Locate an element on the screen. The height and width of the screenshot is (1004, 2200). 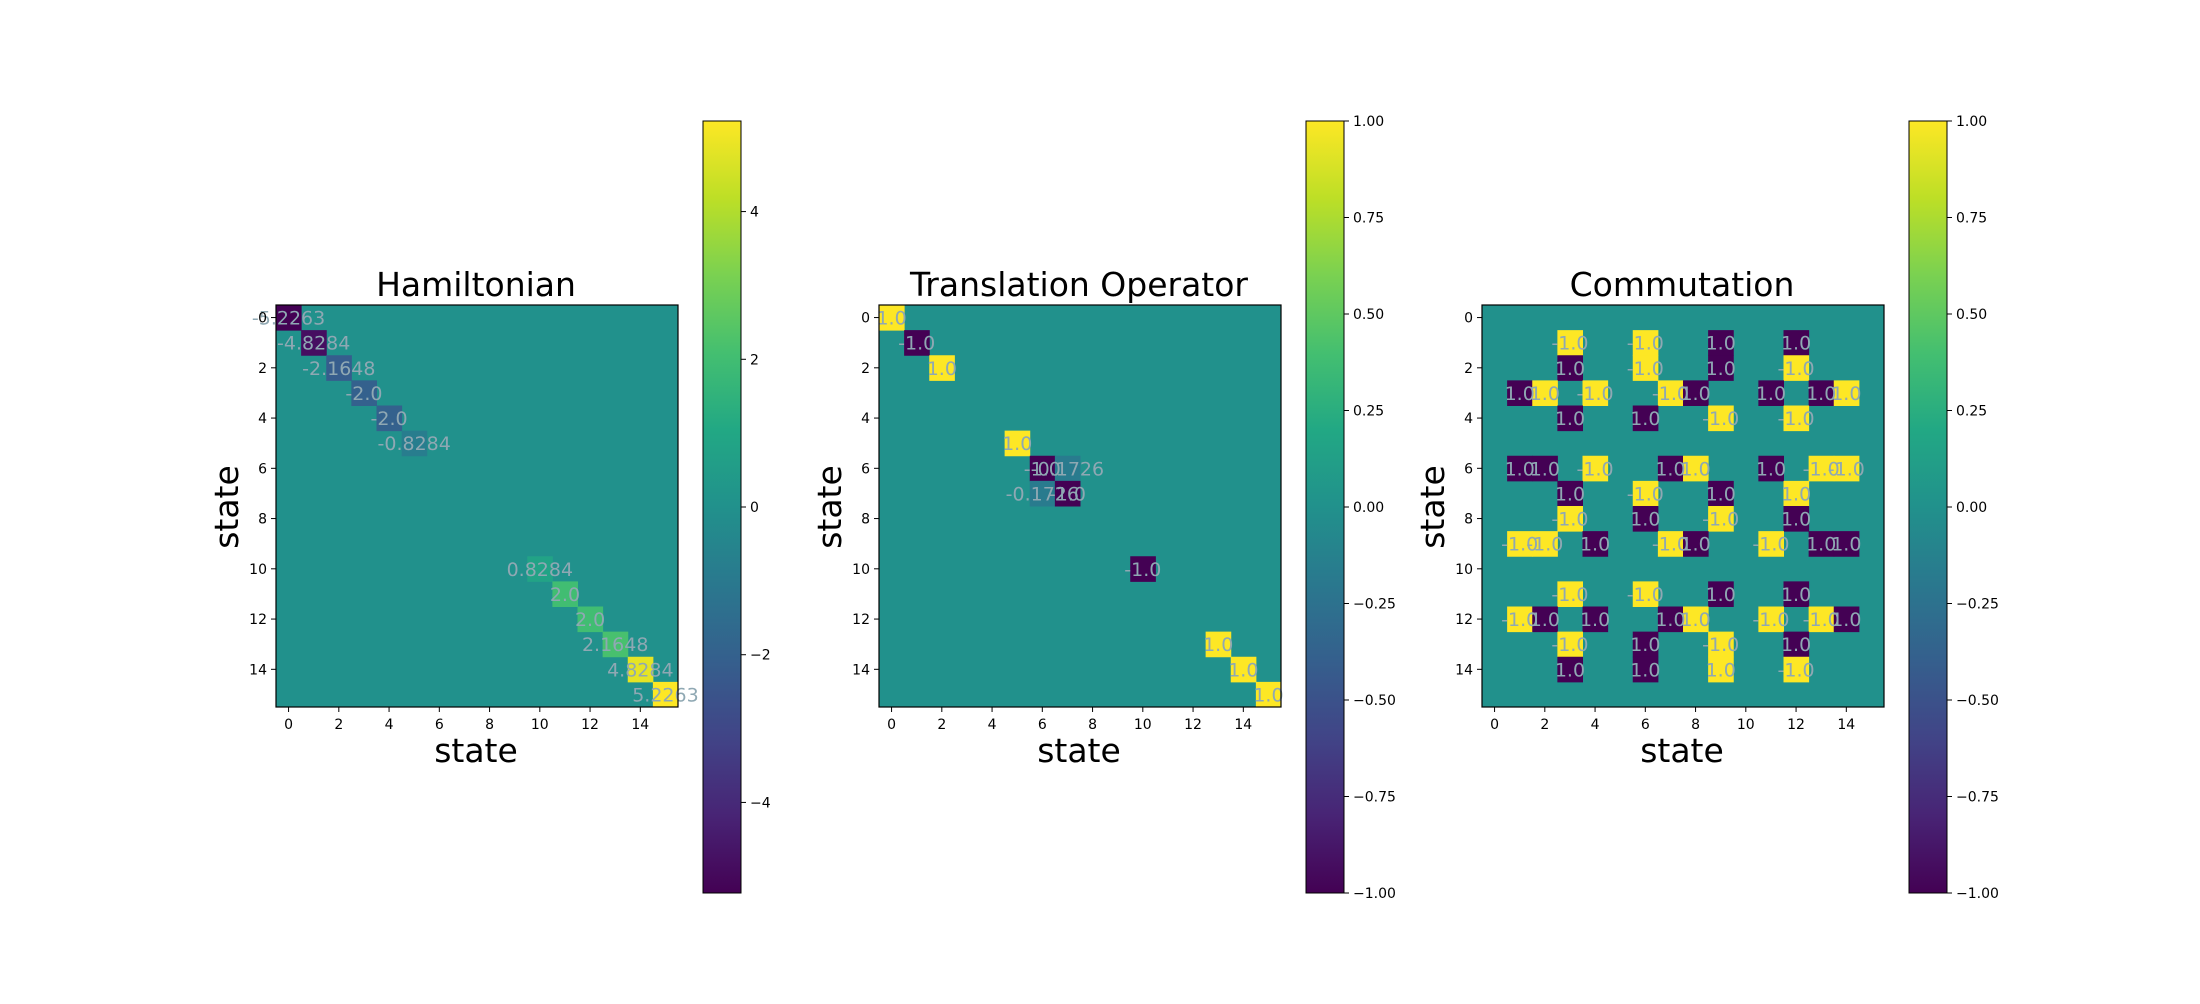
translation-operator-xtick-label: 12 is located at coordinates (1193, 725).